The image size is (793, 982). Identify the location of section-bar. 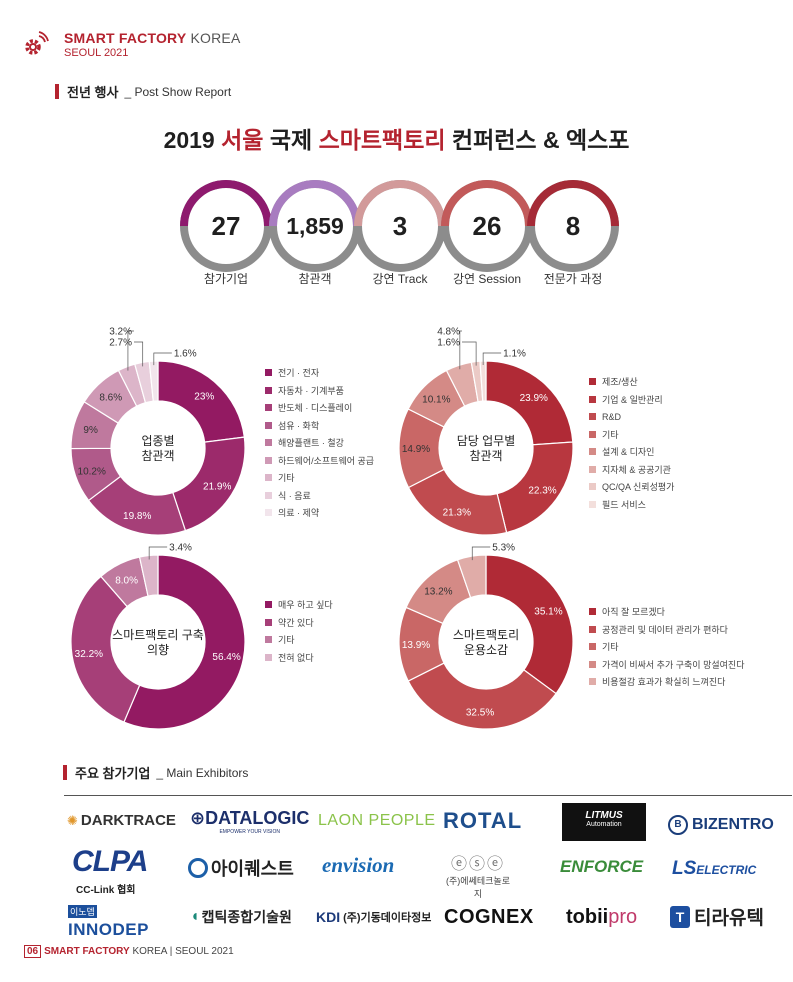
(57, 91).